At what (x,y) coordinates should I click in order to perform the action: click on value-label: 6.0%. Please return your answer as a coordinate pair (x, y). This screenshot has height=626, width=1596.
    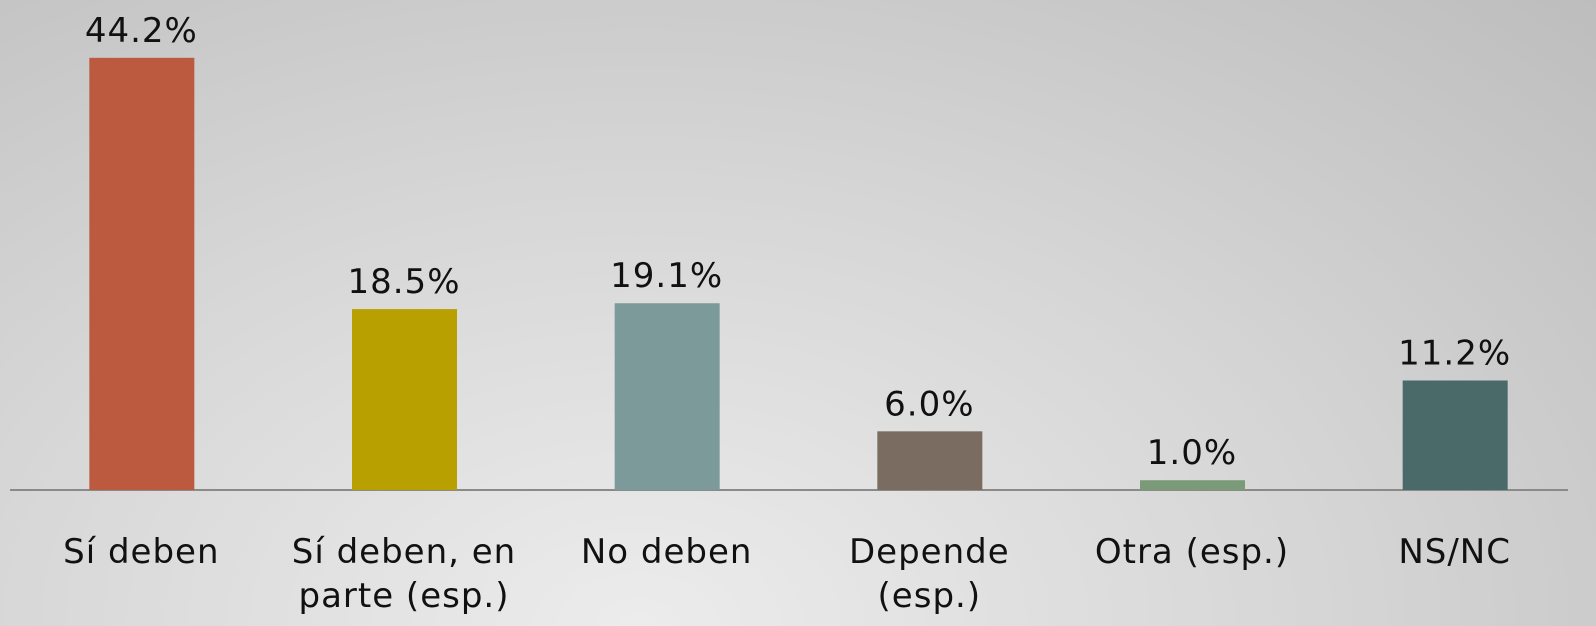
    Looking at the image, I should click on (929, 404).